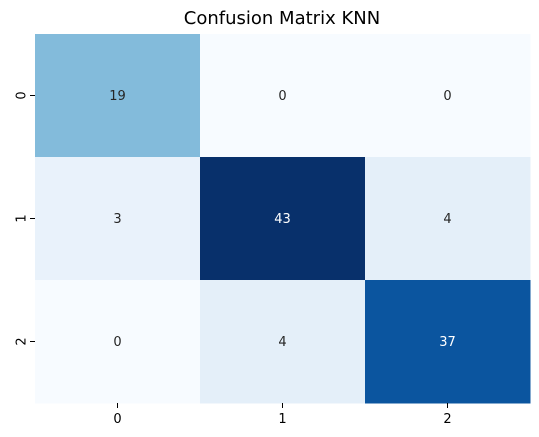  I want to click on x-tick-label-2: 2, so click(447, 419).